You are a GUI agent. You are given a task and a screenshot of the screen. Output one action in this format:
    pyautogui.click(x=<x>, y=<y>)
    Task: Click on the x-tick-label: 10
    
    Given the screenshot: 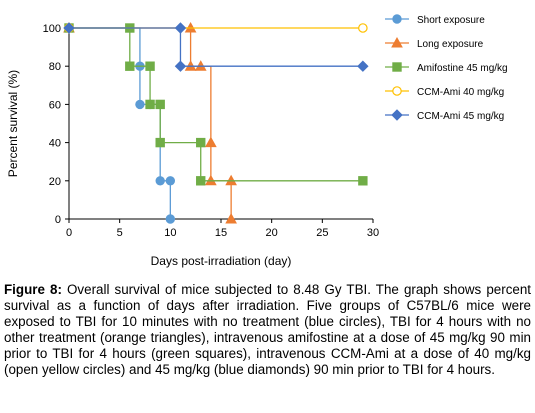 What is the action you would take?
    pyautogui.click(x=170, y=233)
    